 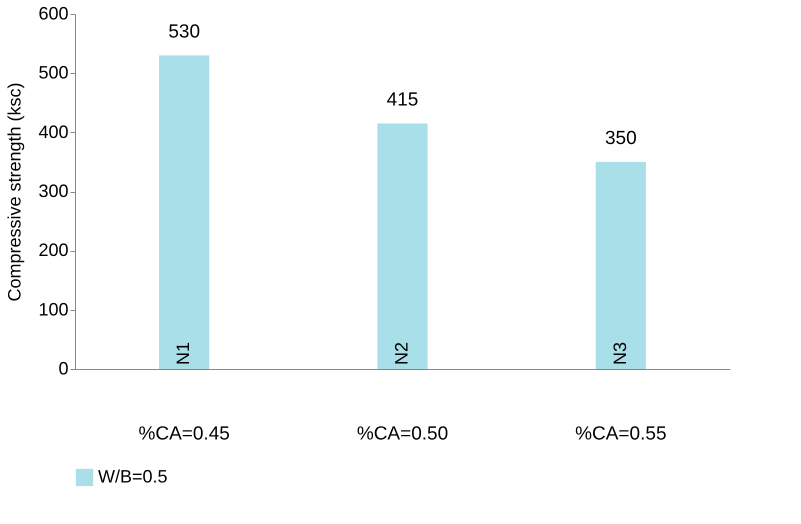 I want to click on y-axis-title: Compressive strength (ksc), so click(x=14, y=192).